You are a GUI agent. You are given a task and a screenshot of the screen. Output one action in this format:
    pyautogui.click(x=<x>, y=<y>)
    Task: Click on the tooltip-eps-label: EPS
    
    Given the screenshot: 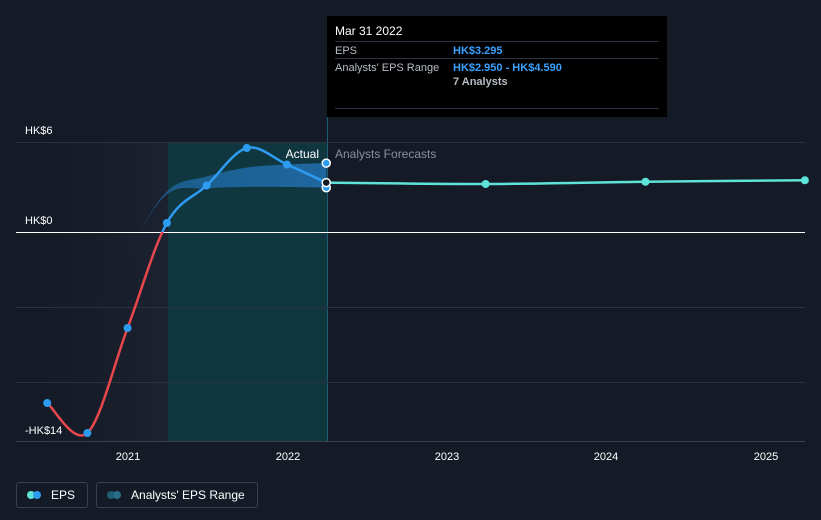 What is the action you would take?
    pyautogui.click(x=346, y=51)
    